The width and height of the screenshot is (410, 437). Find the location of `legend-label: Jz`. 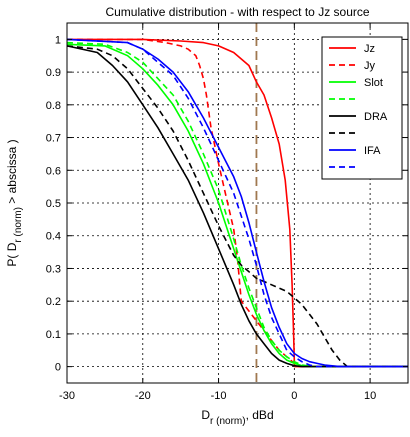

legend-label: Jz is located at coordinates (369, 49).